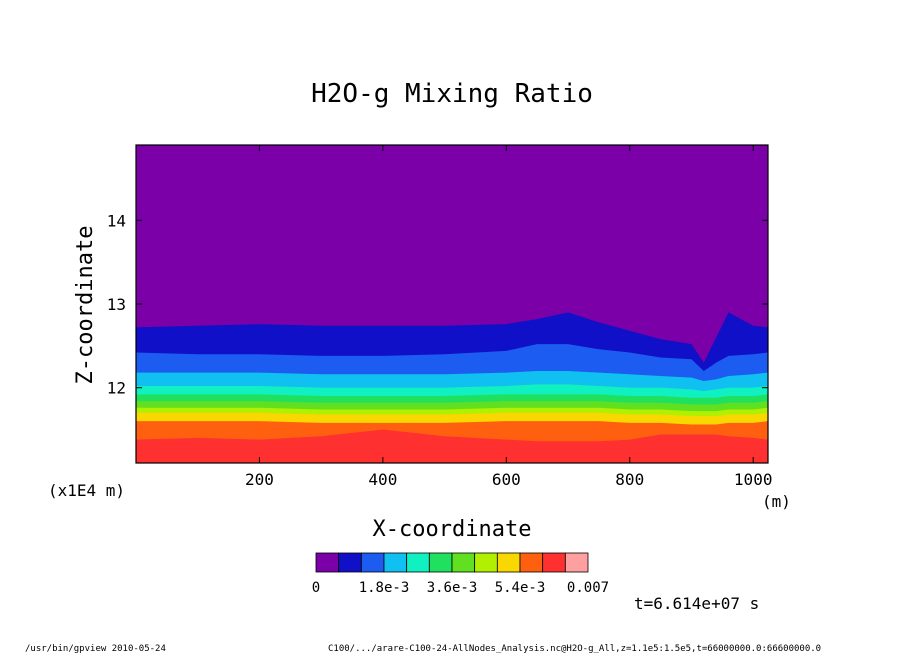  What do you see at coordinates (116, 304) in the screenshot?
I see `y-tick-label: 13` at bounding box center [116, 304].